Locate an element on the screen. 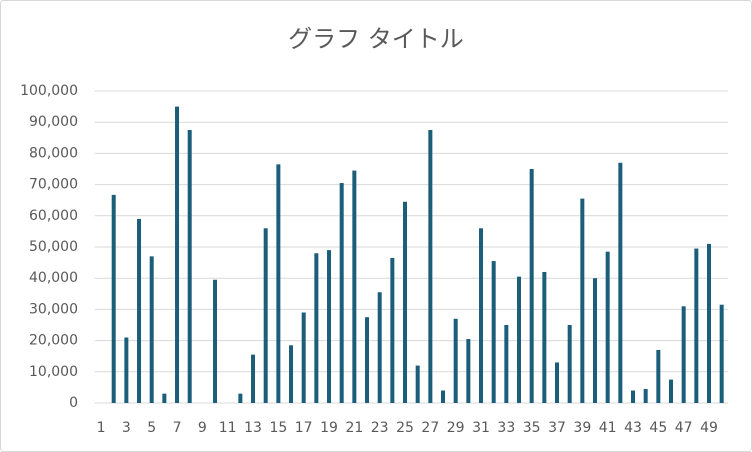  x-tick-label: 41 is located at coordinates (608, 428).